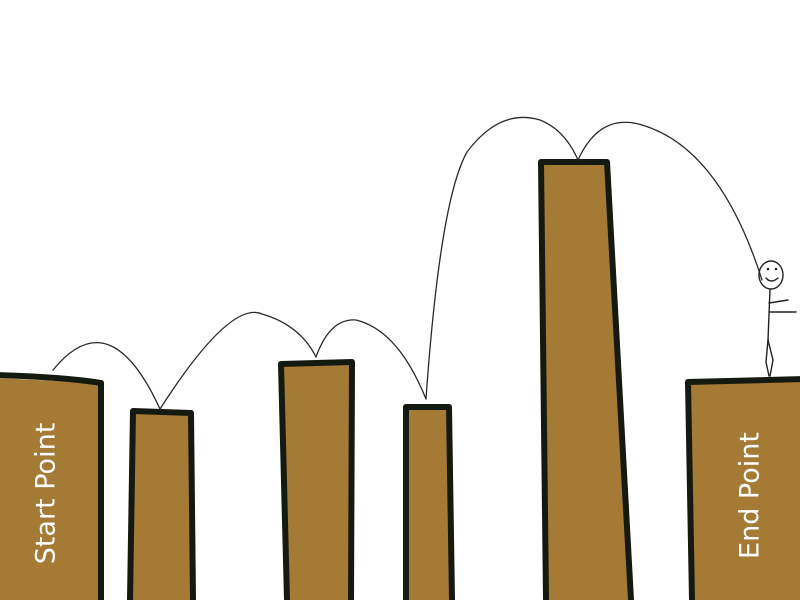 The width and height of the screenshot is (800, 600). I want to click on pillar-start, so click(52, 486).